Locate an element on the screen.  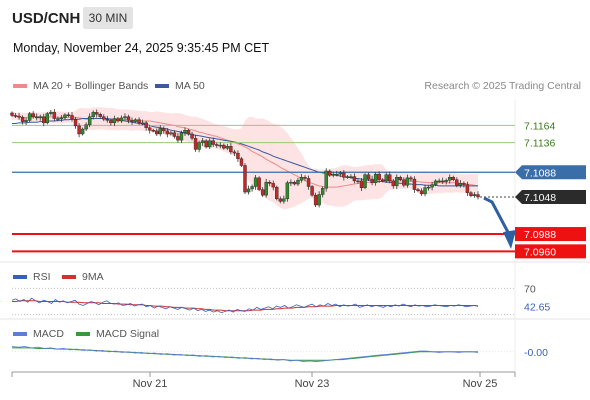
legend-ma20-label: MA 20 + Bollinger Bands is located at coordinates (91, 86).